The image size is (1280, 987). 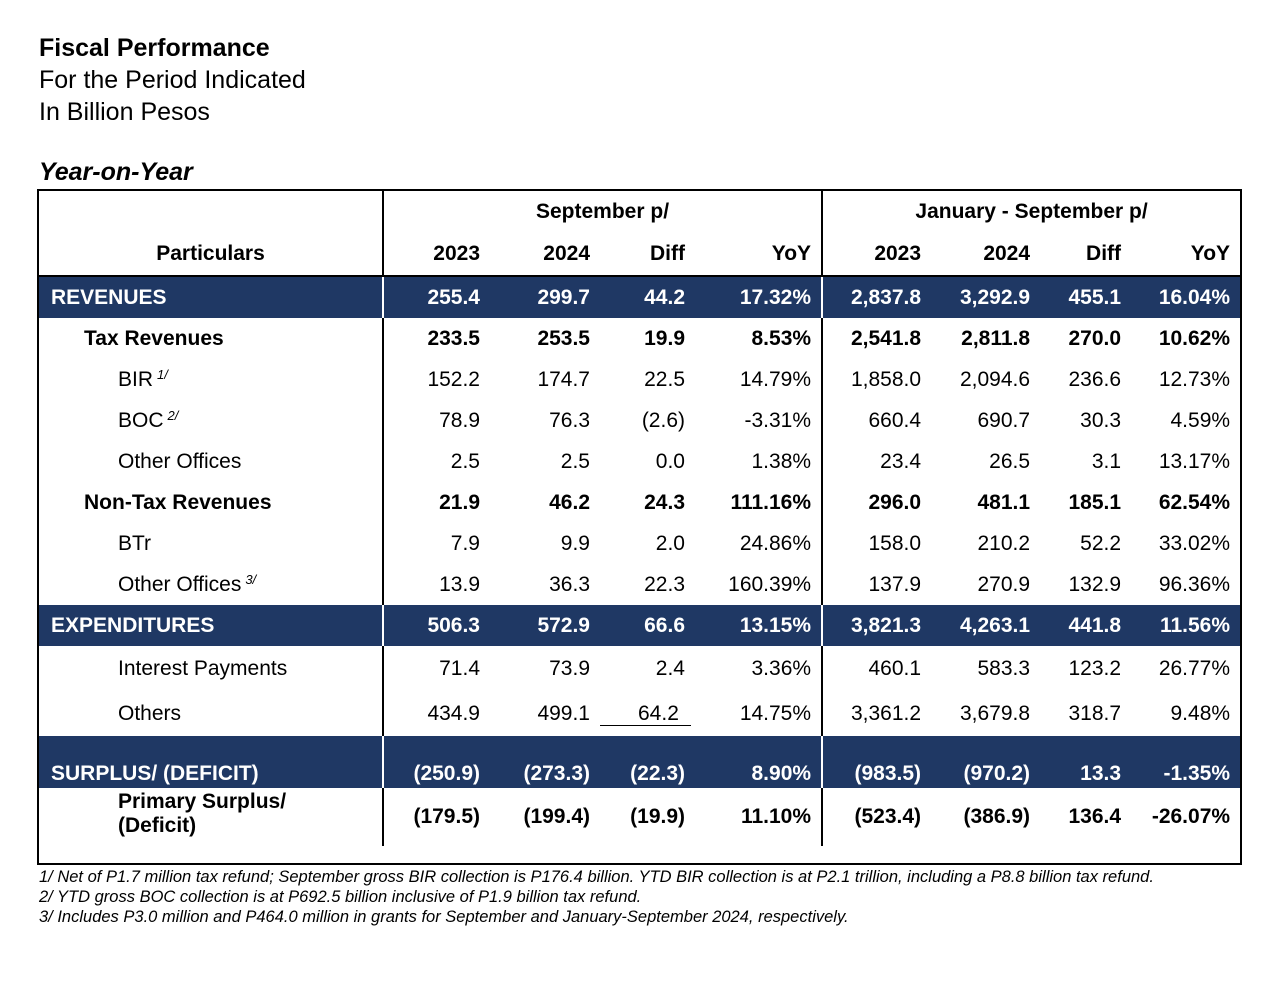 What do you see at coordinates (211, 420) in the screenshot?
I see `row-label-cell: BOC 2/` at bounding box center [211, 420].